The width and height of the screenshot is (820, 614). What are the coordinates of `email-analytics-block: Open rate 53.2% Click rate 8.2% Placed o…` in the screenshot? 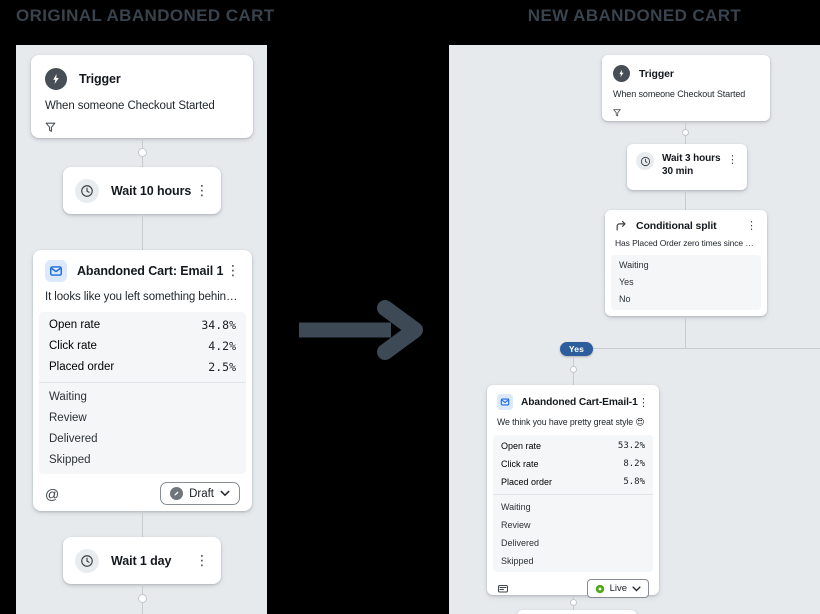 It's located at (573, 503).